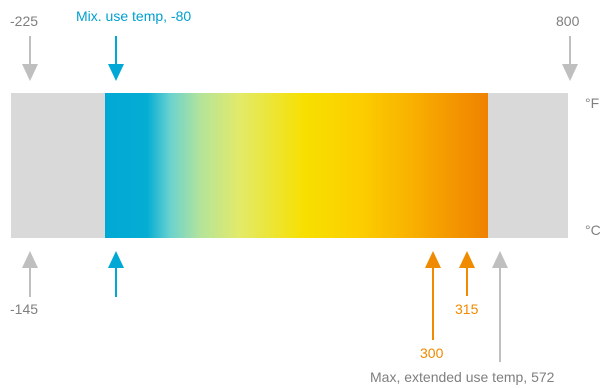  I want to click on min-use-bottom-arrow, so click(116, 274).